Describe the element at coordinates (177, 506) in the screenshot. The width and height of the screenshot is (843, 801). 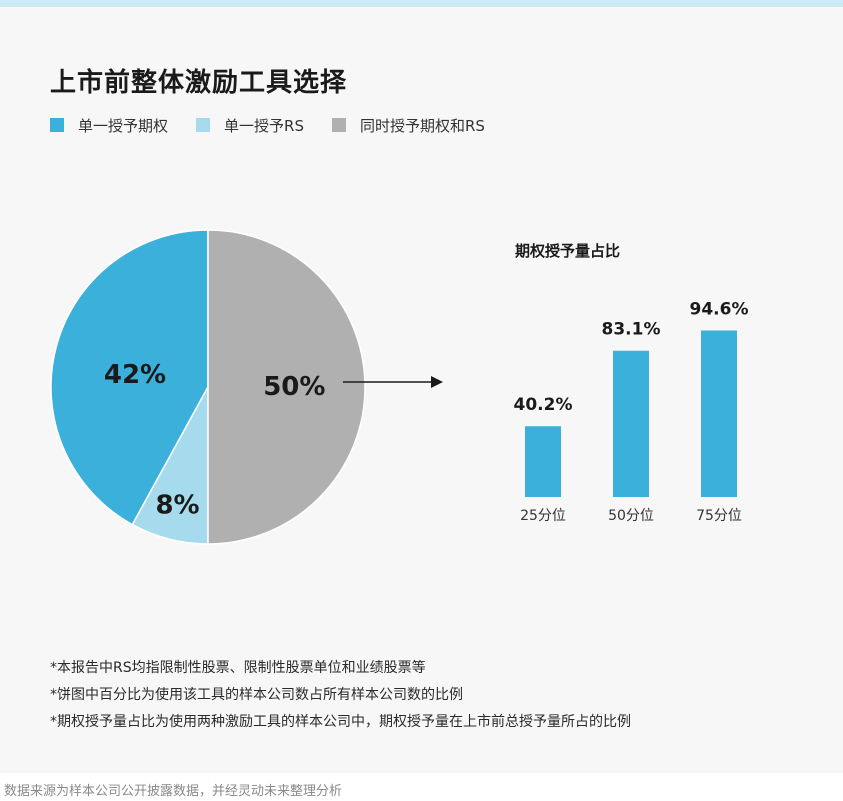
I see `pie-slice-label: 8%` at that location.